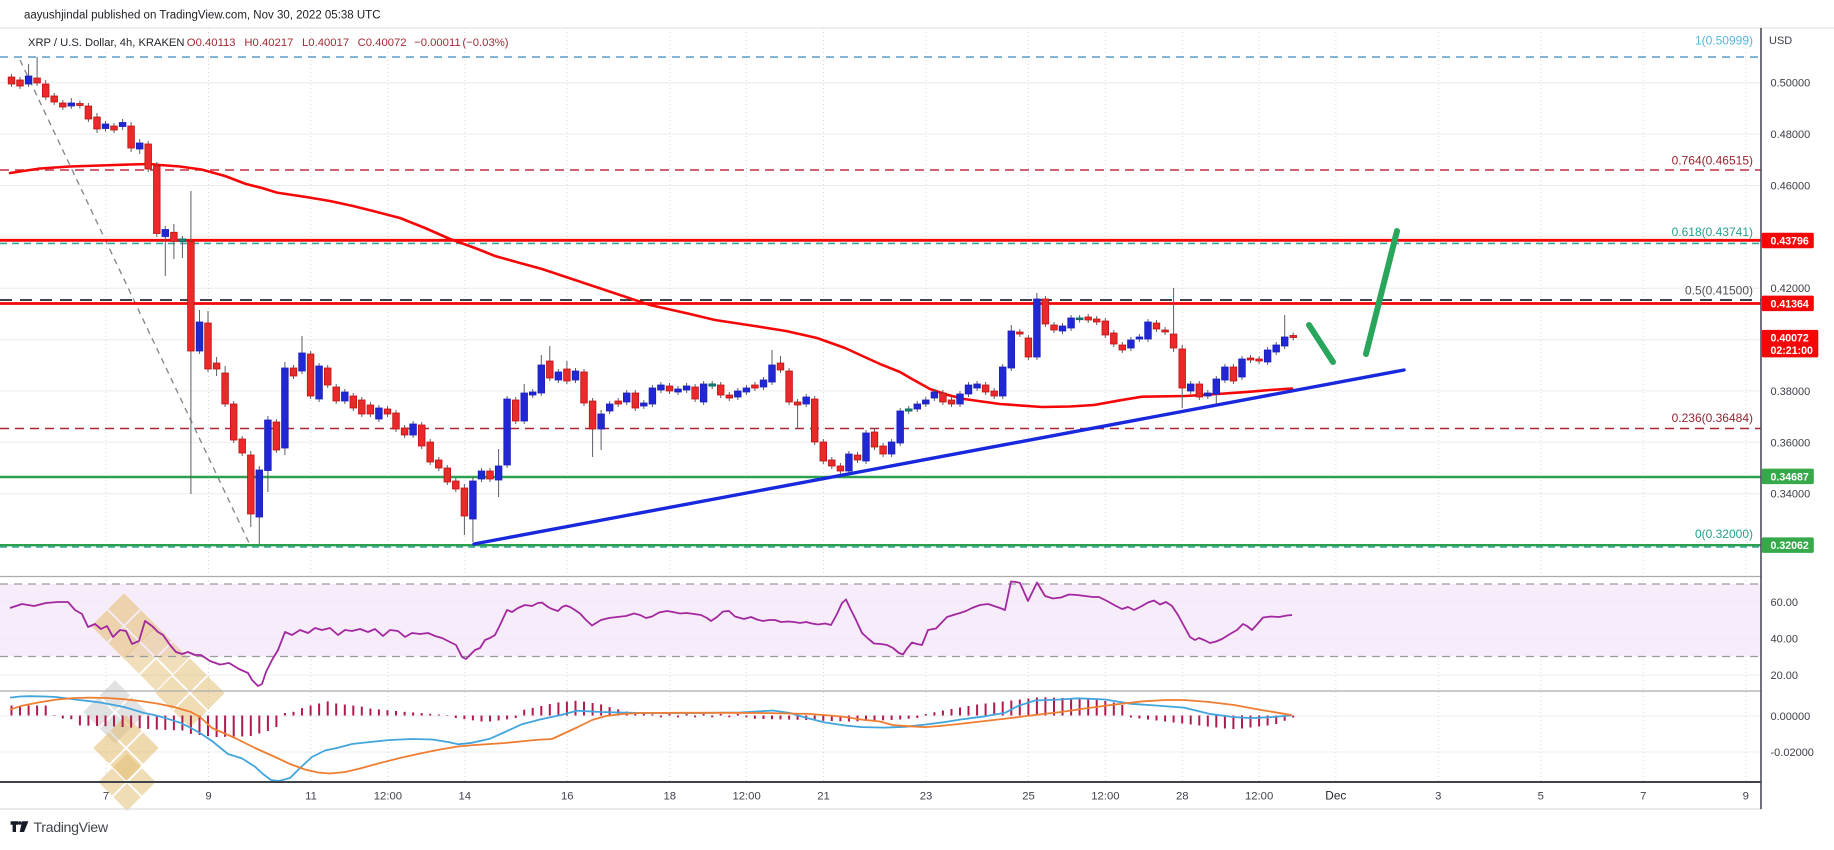 Image resolution: width=1834 pixels, height=850 pixels. I want to click on svg-text: 40.00, so click(1785, 640).